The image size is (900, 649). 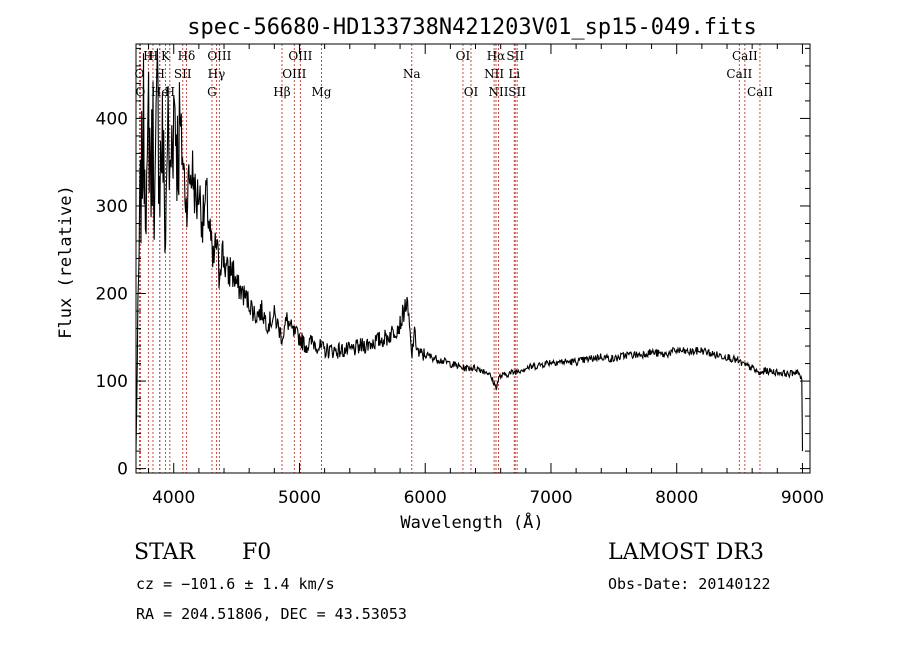 I want to click on coordinates: RA = 204.51806, DEC = 43.53053, so click(x=271, y=614).